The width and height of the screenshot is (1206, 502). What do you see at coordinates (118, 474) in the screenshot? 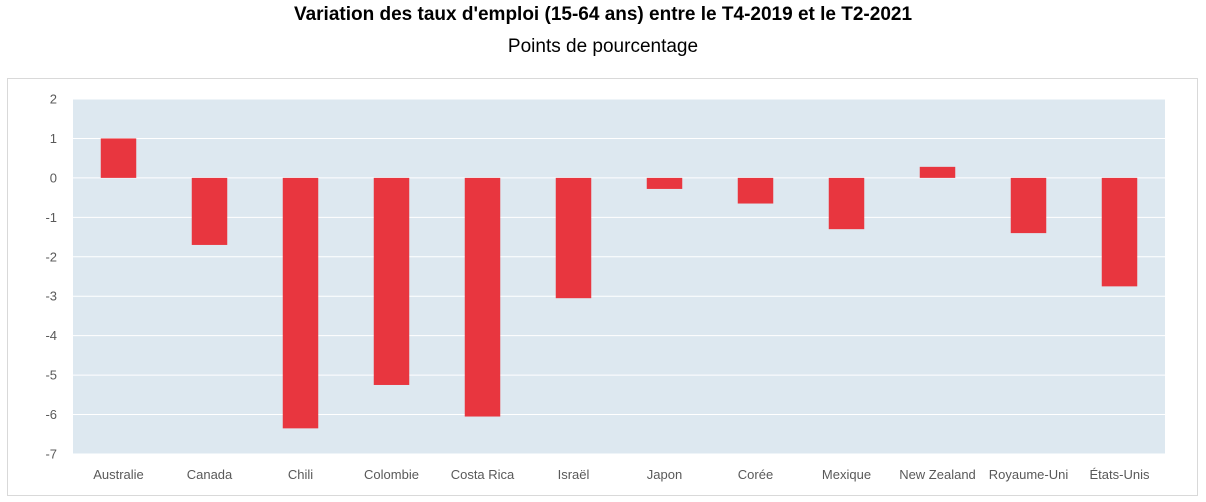
I see `x-tick-label: Australie` at bounding box center [118, 474].